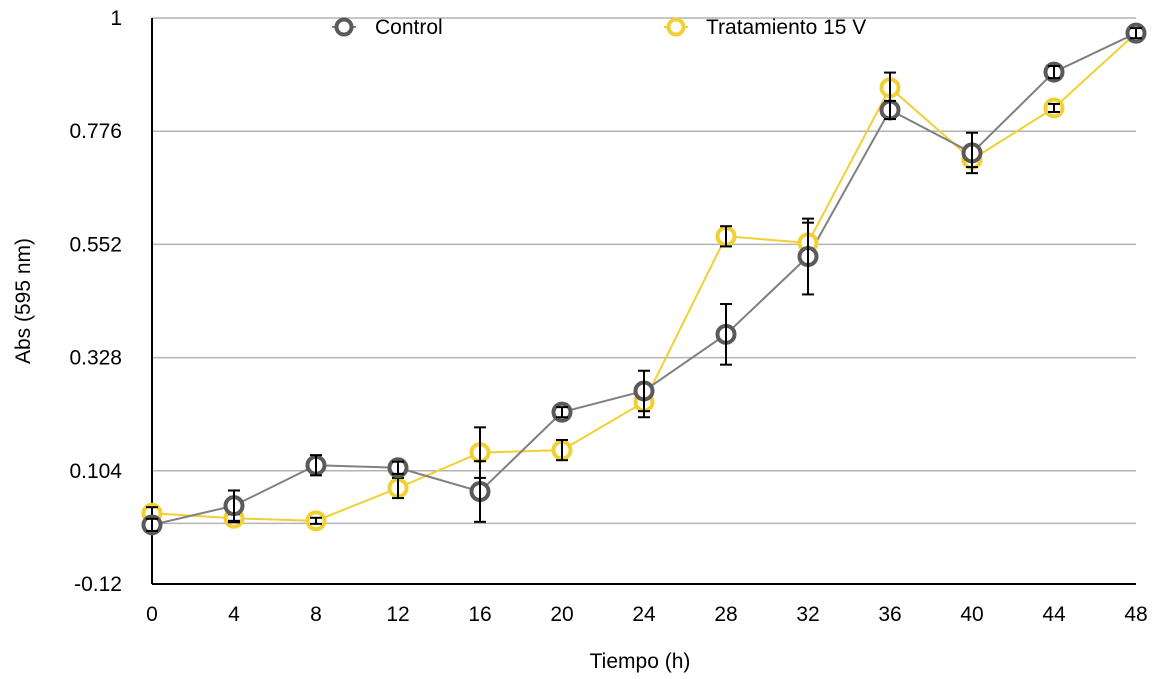  Describe the element at coordinates (786, 27) in the screenshot. I see `legend-treatment-label: Tratamiento 15 V` at that location.